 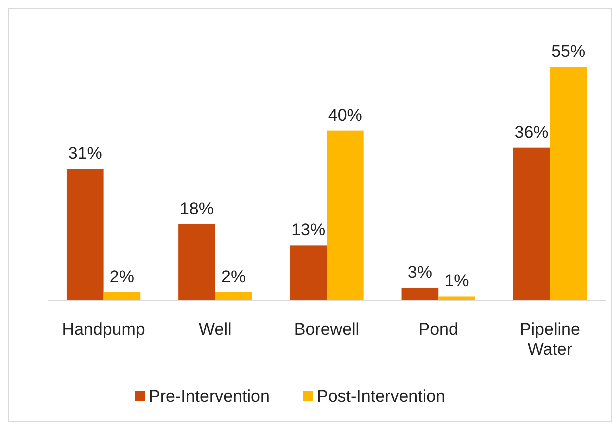 I want to click on x-tick-label: Pipeline Water, so click(x=550, y=339).